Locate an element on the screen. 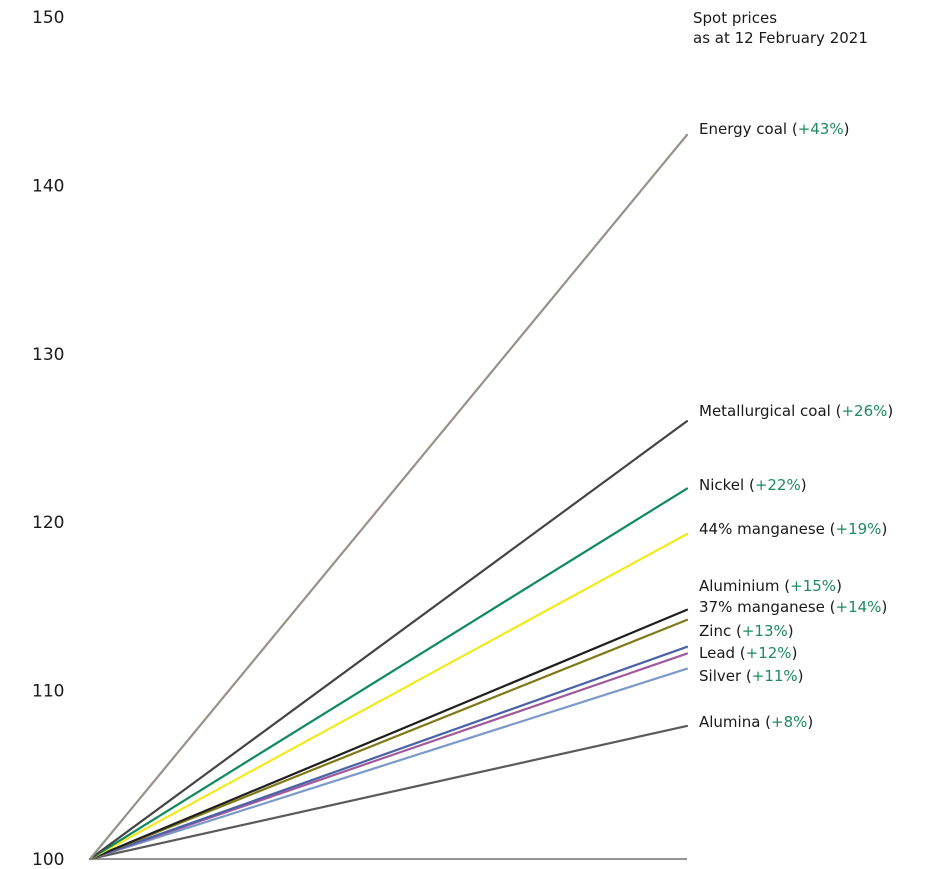 This screenshot has width=940, height=869. series-label-nickel: Nickel (+22%) is located at coordinates (753, 485).